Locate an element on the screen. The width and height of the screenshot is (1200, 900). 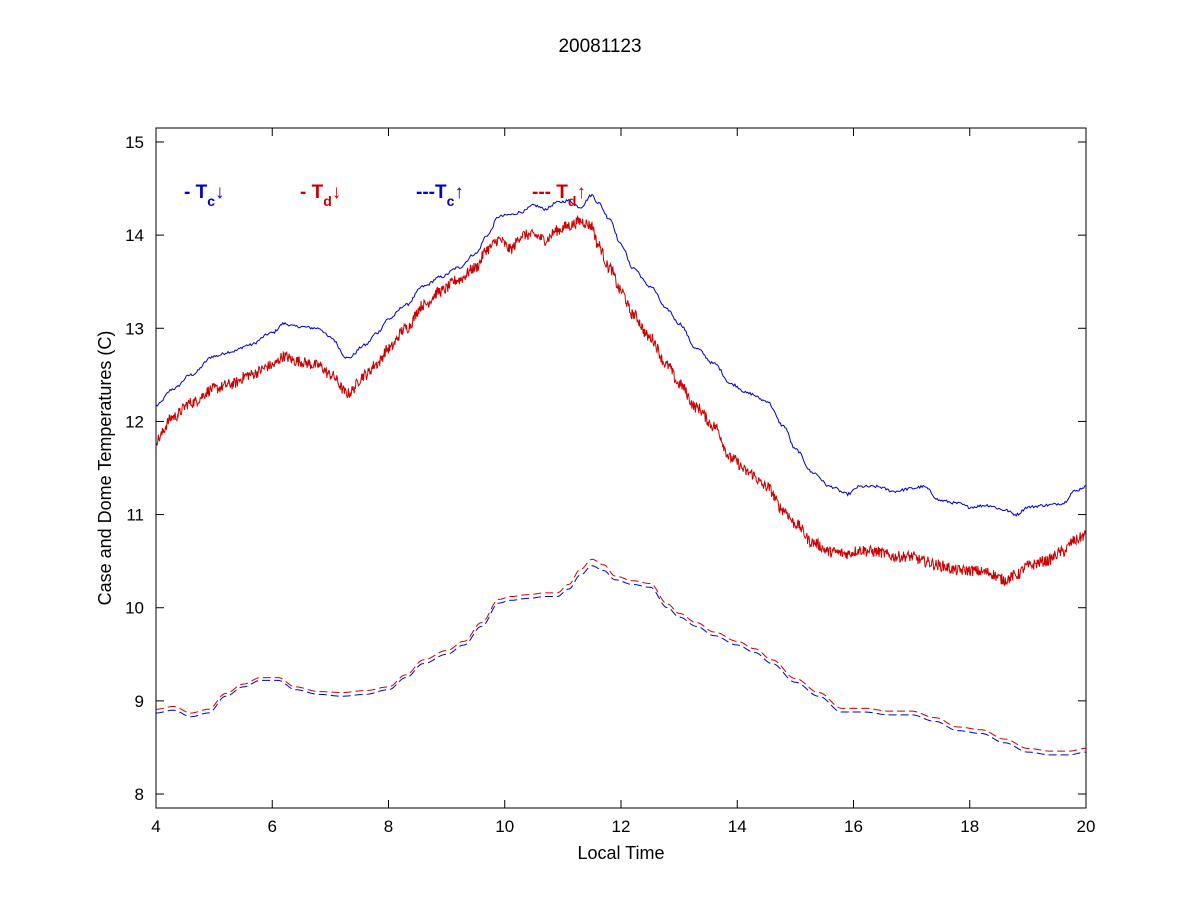
legend-entry: ---Tc↑ is located at coordinates (440, 195).